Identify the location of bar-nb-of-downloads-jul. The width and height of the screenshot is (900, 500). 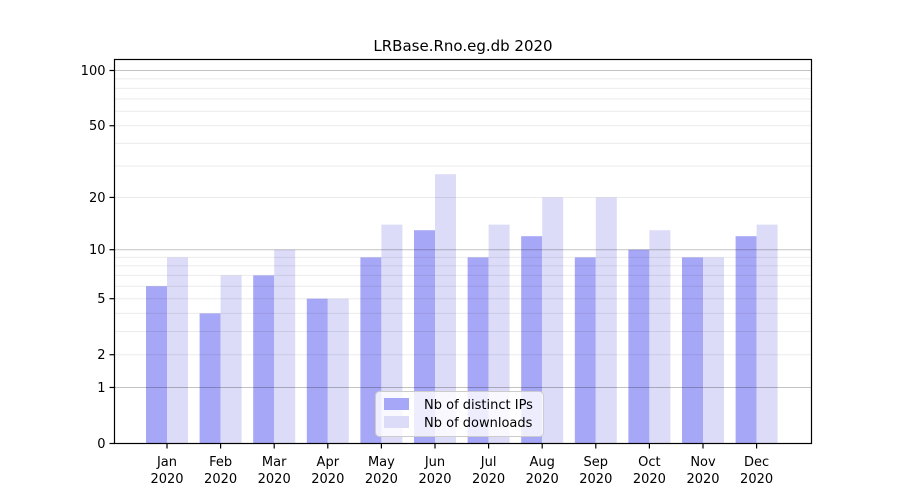
(499, 334).